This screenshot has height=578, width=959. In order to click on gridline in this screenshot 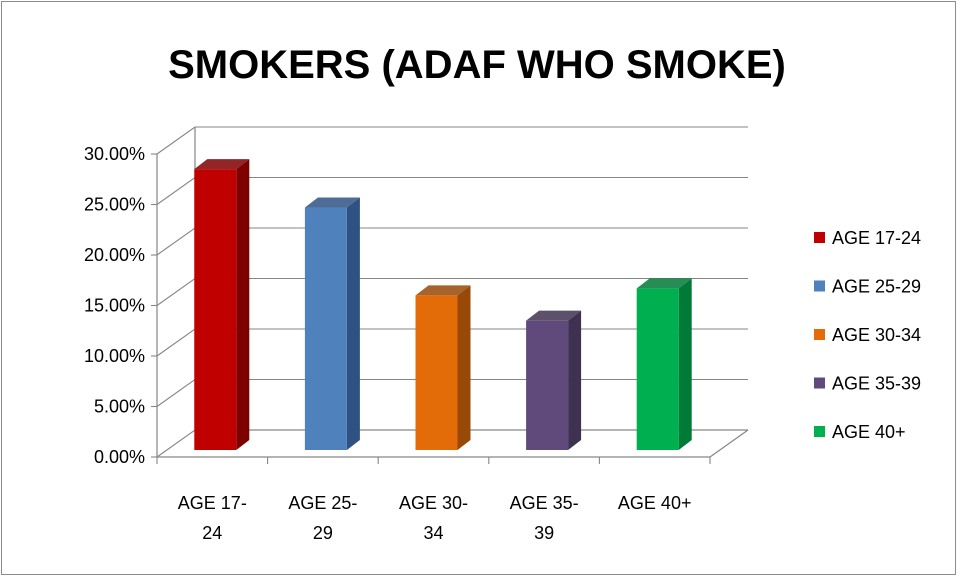, I will do `click(452, 140)`.